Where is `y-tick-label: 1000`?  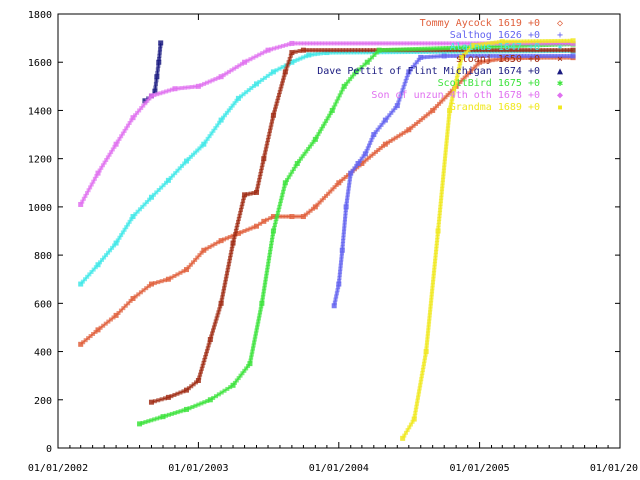 y-tick-label: 1000 is located at coordinates (40, 208).